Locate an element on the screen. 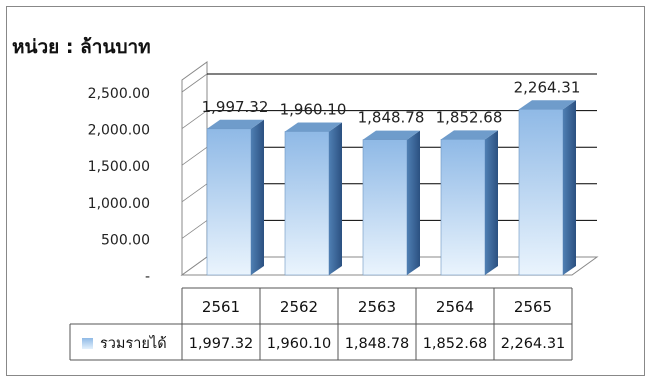 The width and height of the screenshot is (653, 385). legend-series-name: รวมรายได้ is located at coordinates (133, 343).